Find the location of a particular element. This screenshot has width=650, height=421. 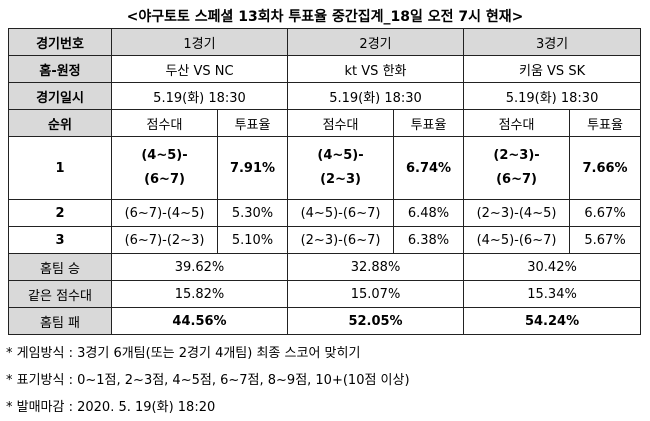

game-2-header: 2경기 is located at coordinates (376, 42).